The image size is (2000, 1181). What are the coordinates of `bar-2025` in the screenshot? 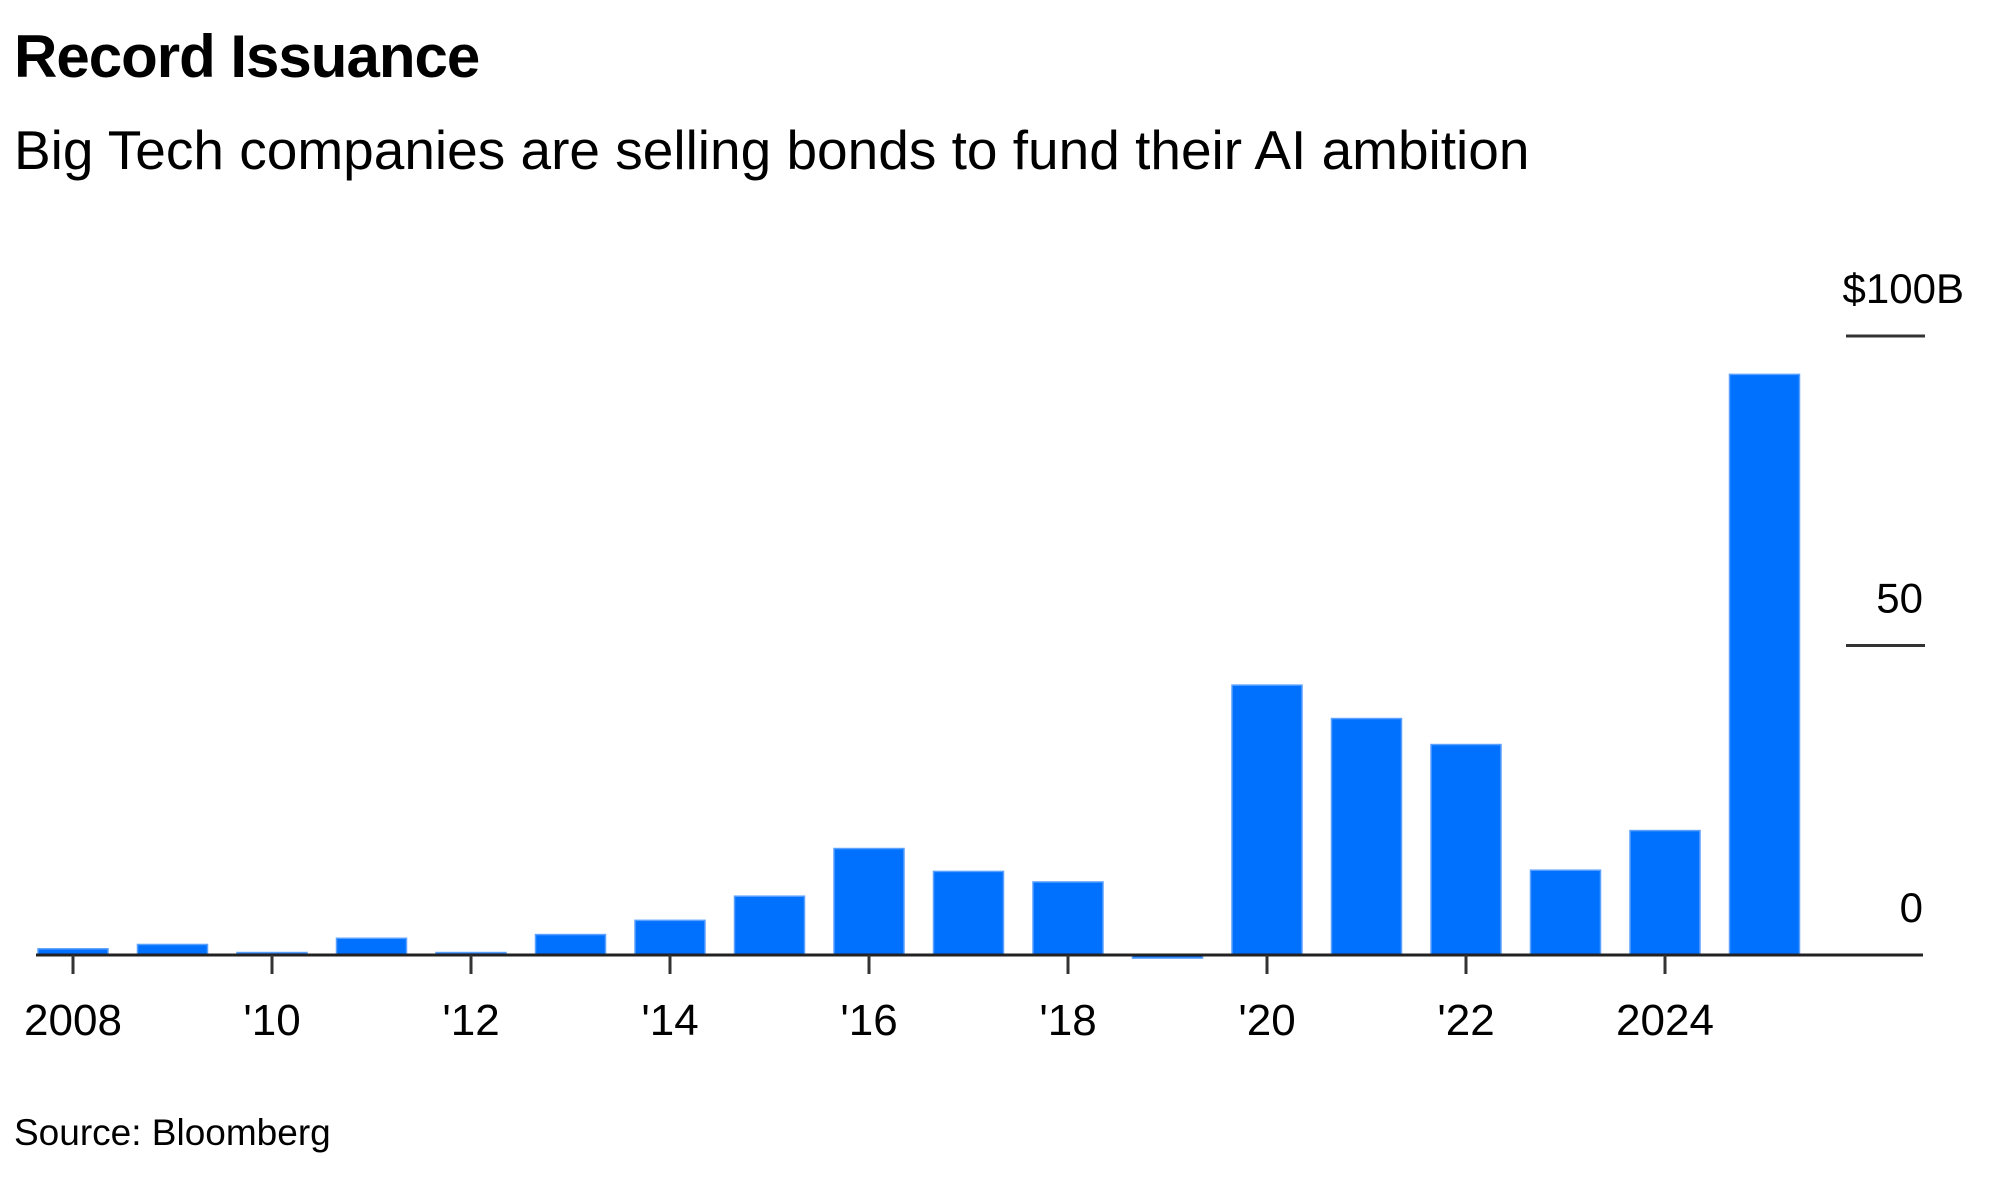 It's located at (1764, 664).